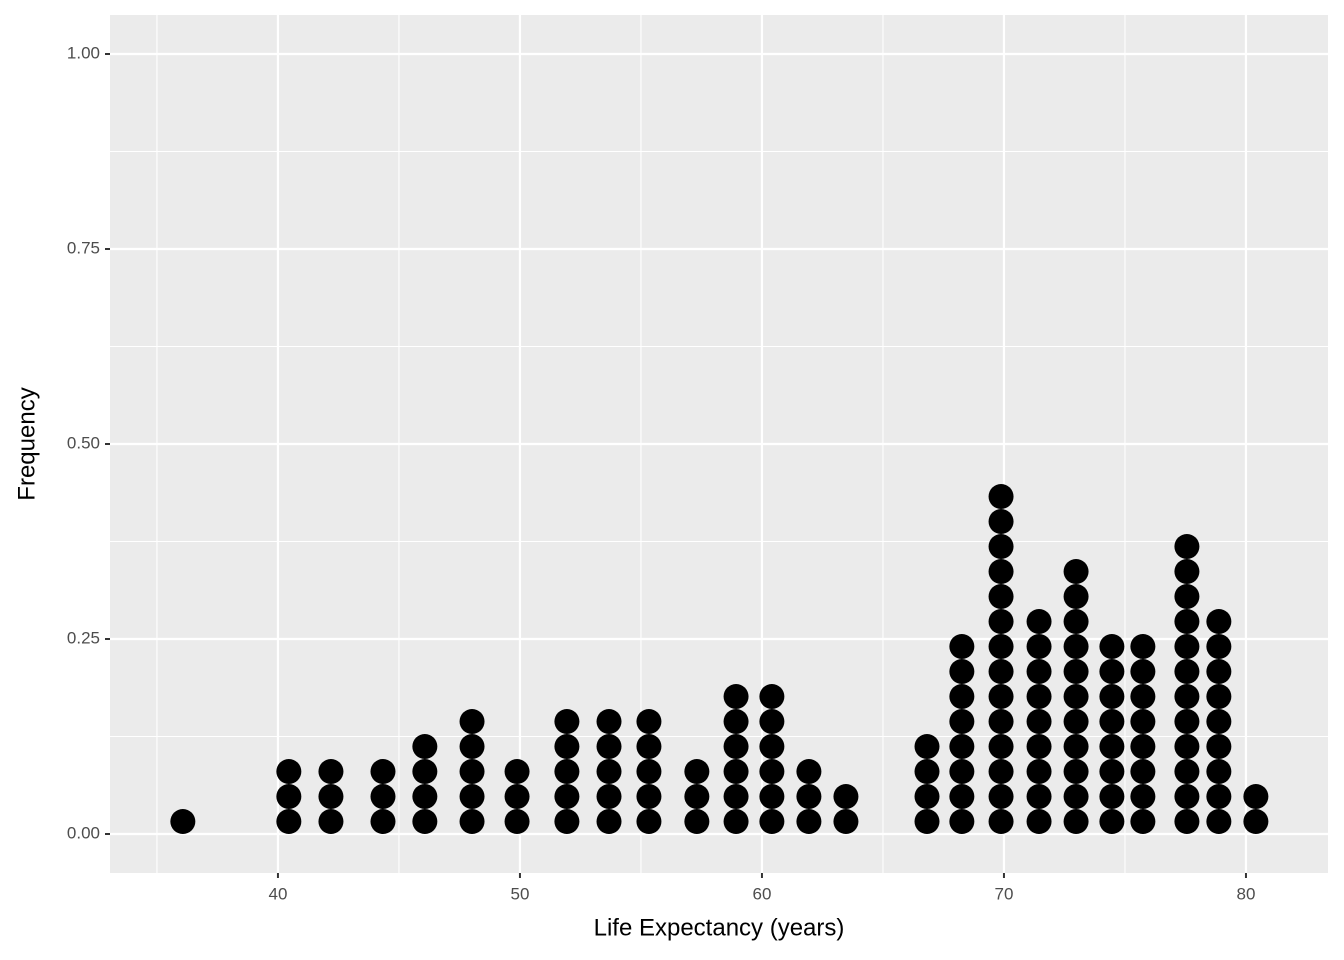 The width and height of the screenshot is (1344, 960). What do you see at coordinates (519, 893) in the screenshot?
I see `x-tick-label: 50` at bounding box center [519, 893].